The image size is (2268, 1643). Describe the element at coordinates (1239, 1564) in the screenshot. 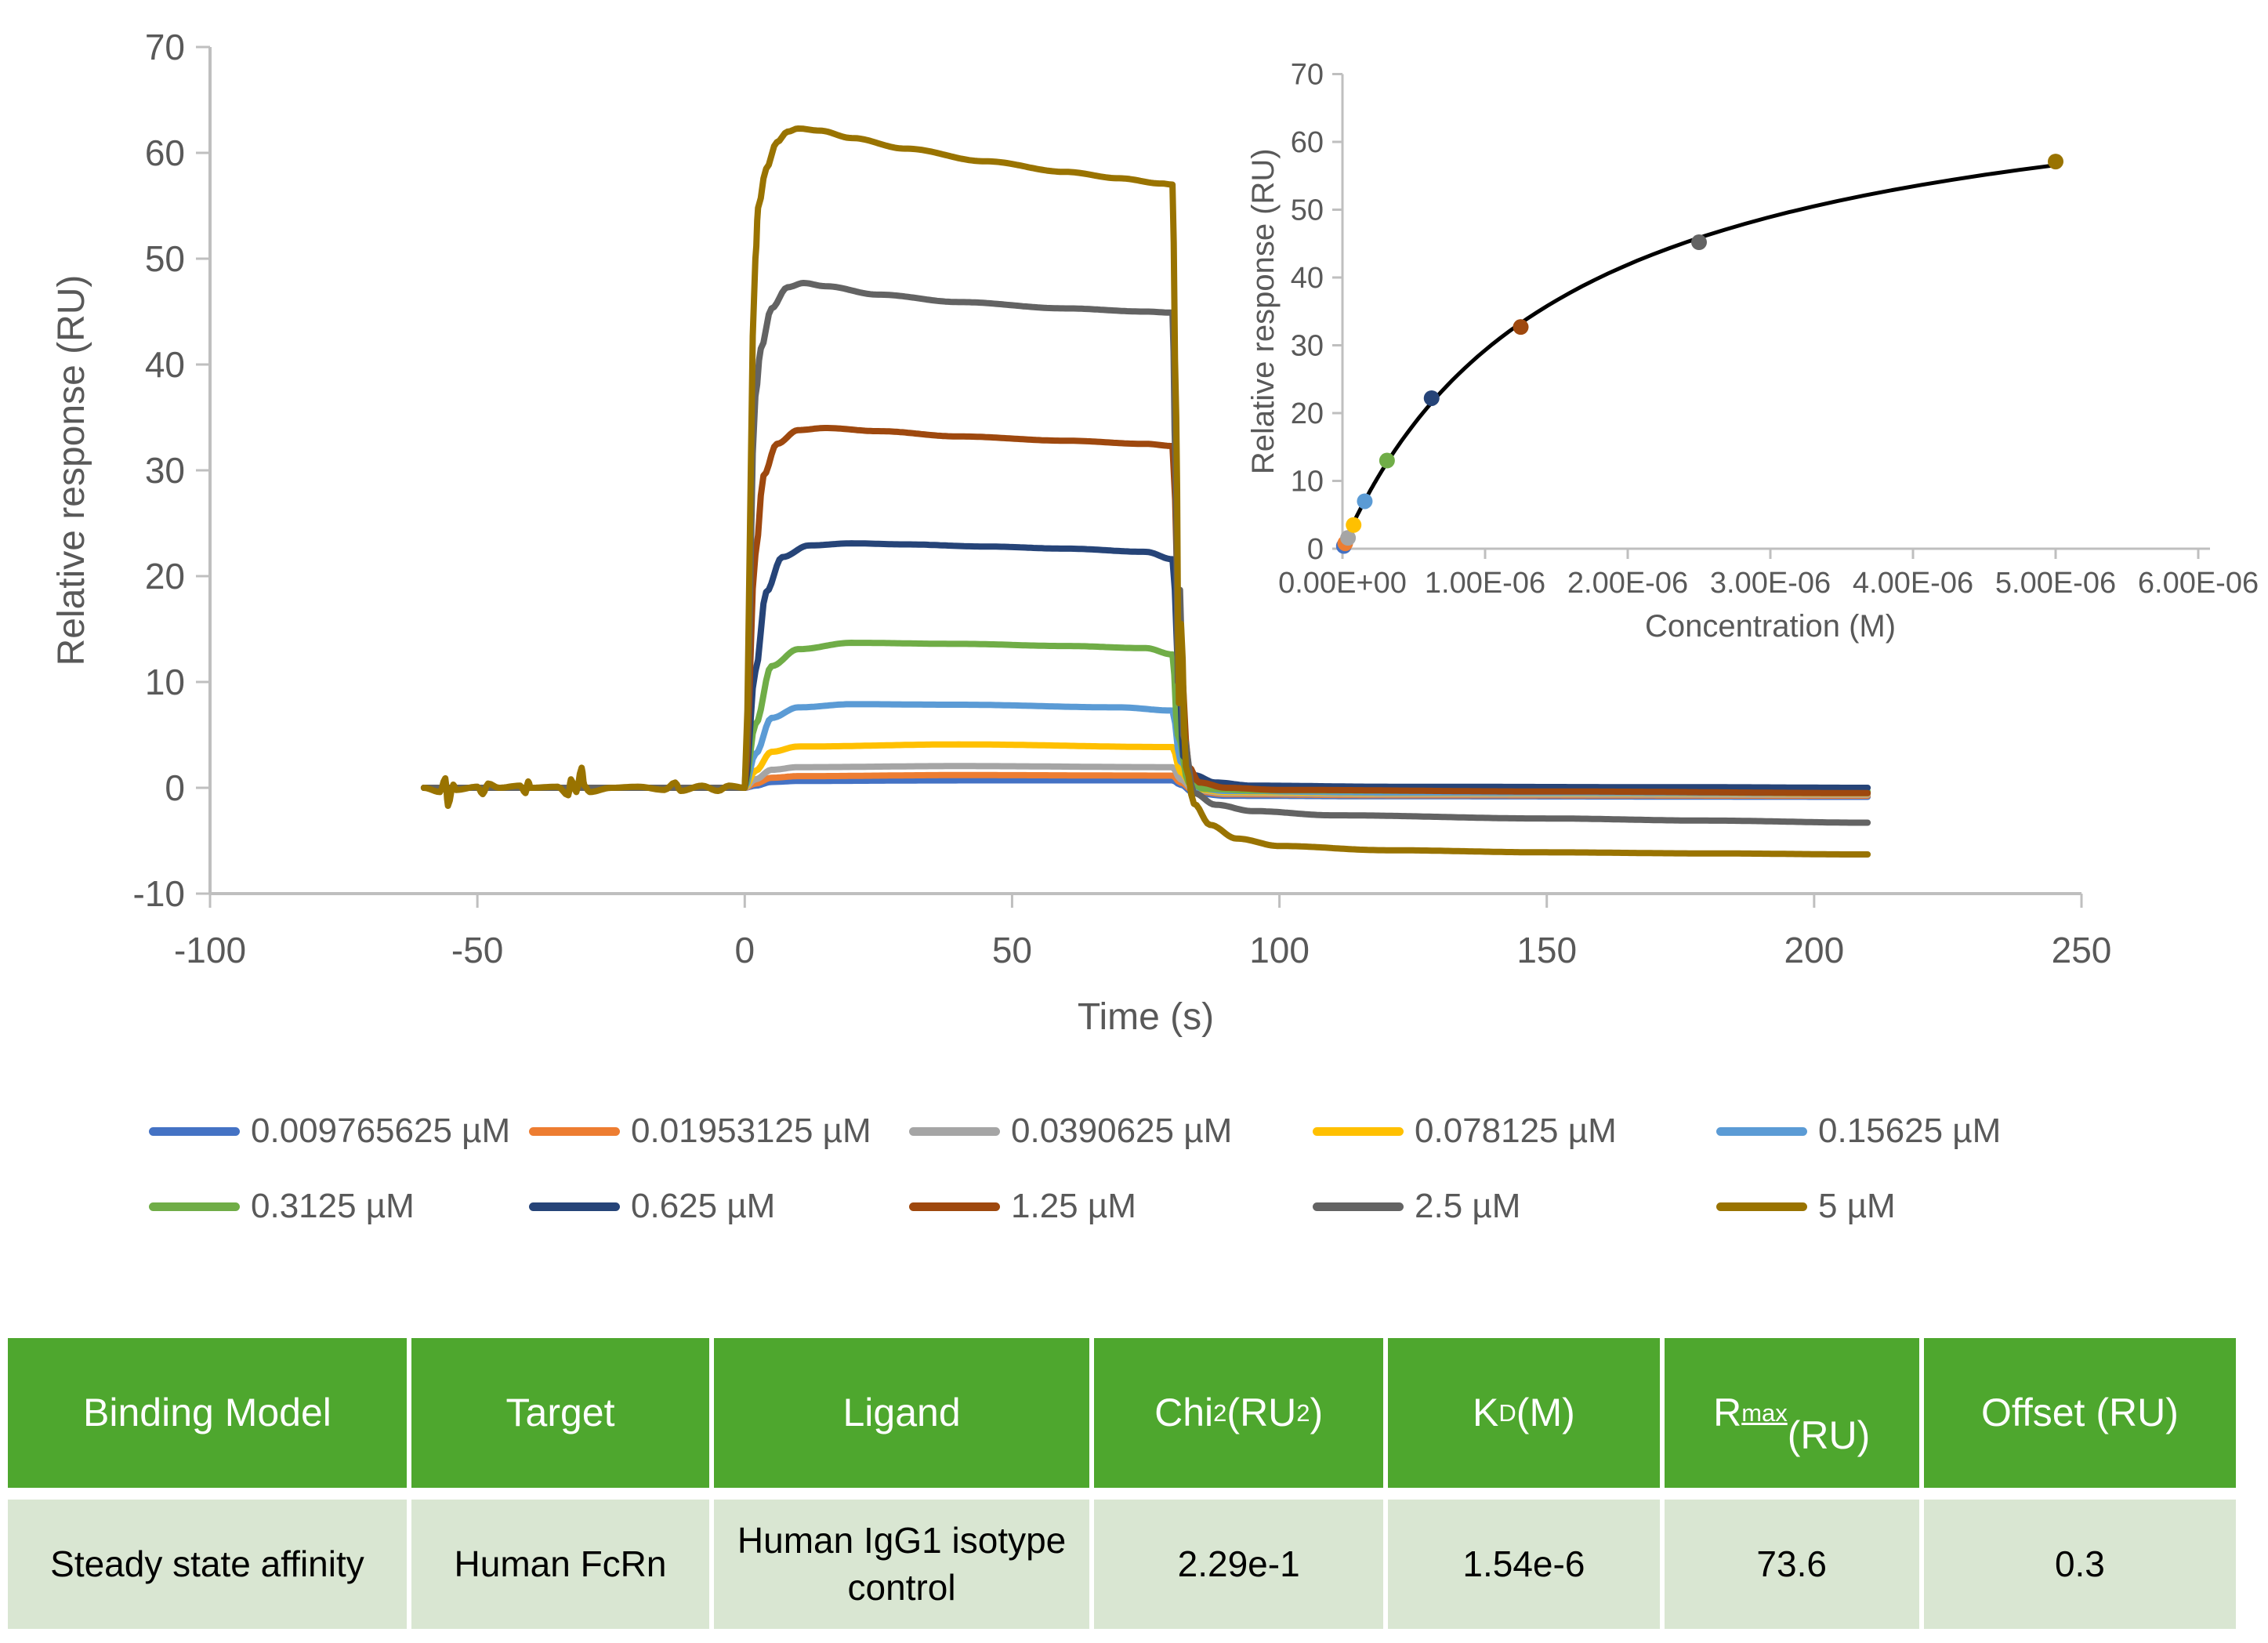

I see `cell-chi2: 2.29e-1` at that location.